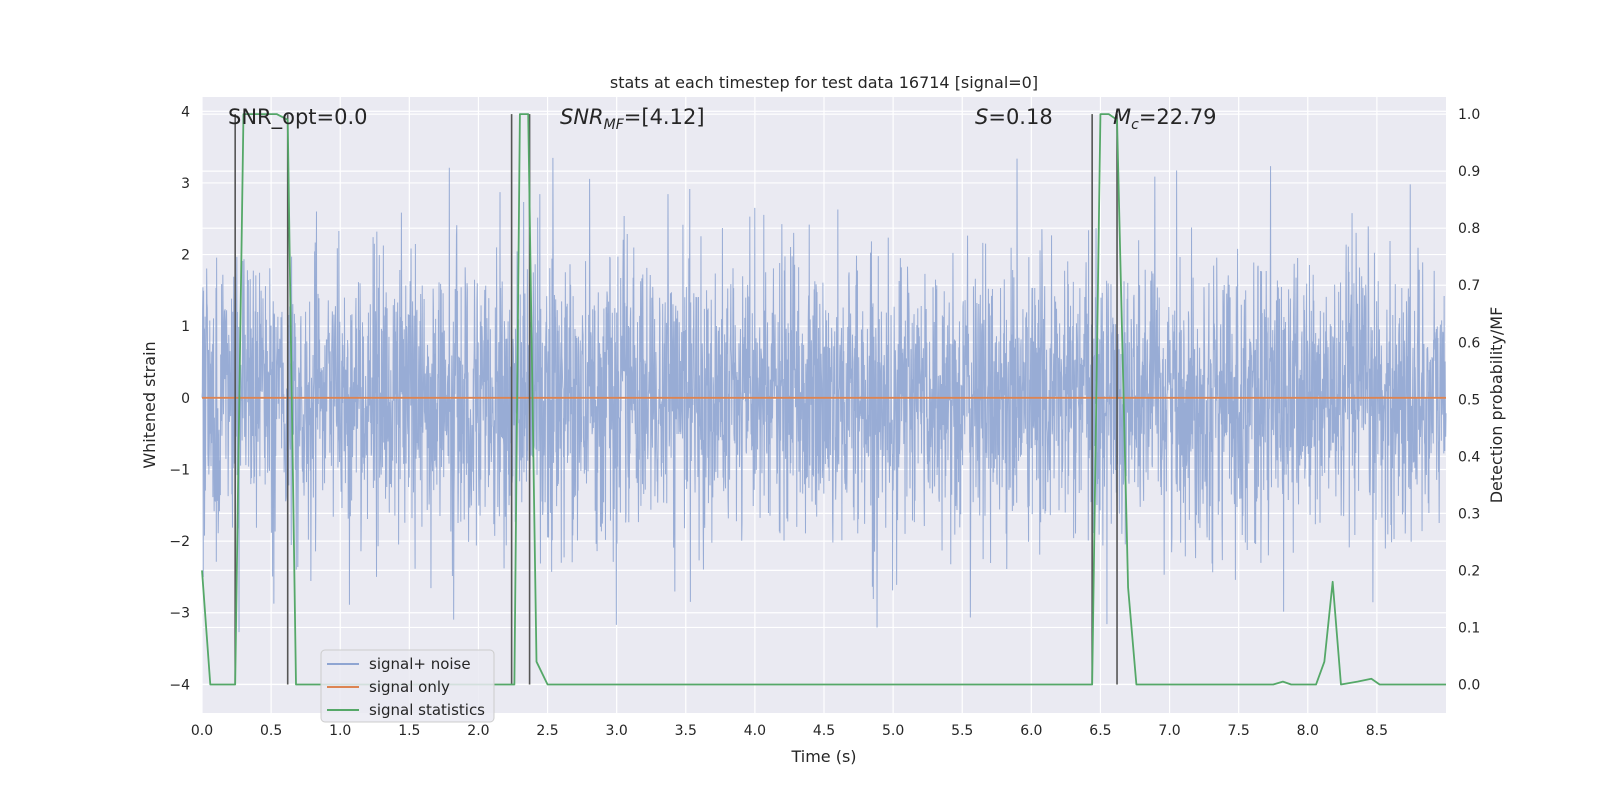  Describe the element at coordinates (427, 710) in the screenshot. I see `legend-label-signal-statistics: signal statistics` at that location.